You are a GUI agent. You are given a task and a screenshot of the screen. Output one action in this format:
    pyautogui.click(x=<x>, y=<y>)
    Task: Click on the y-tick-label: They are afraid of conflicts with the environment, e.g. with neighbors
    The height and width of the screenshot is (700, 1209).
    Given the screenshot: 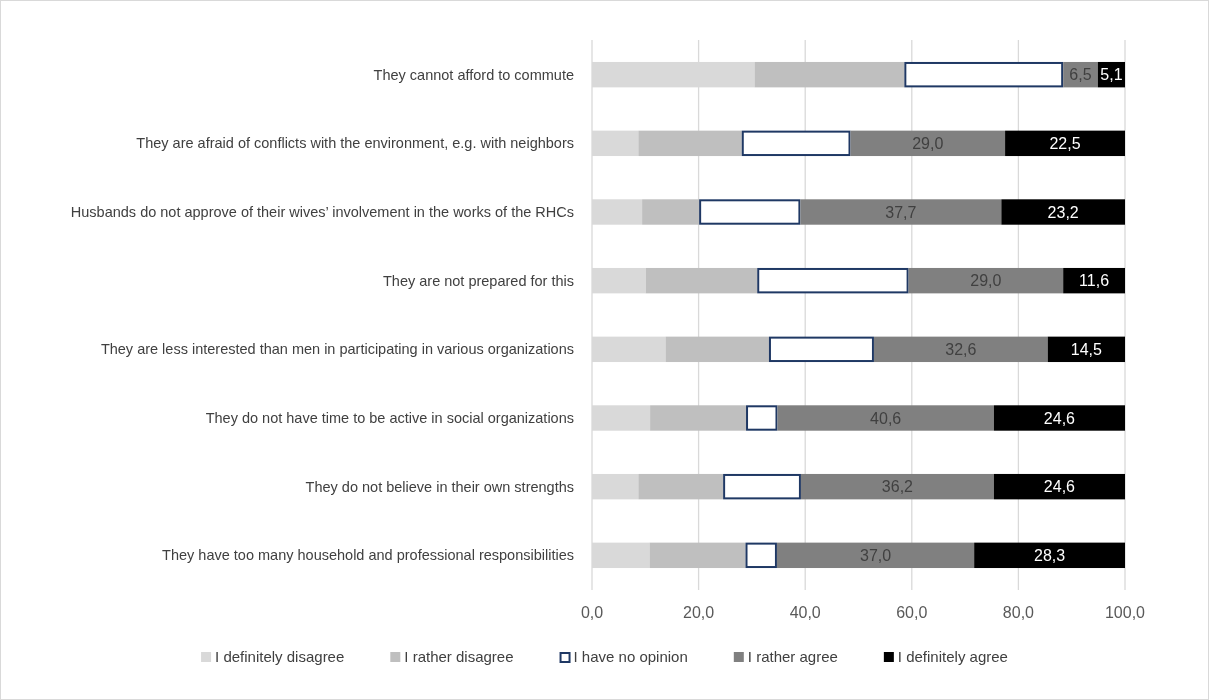 What is the action you would take?
    pyautogui.click(x=355, y=143)
    